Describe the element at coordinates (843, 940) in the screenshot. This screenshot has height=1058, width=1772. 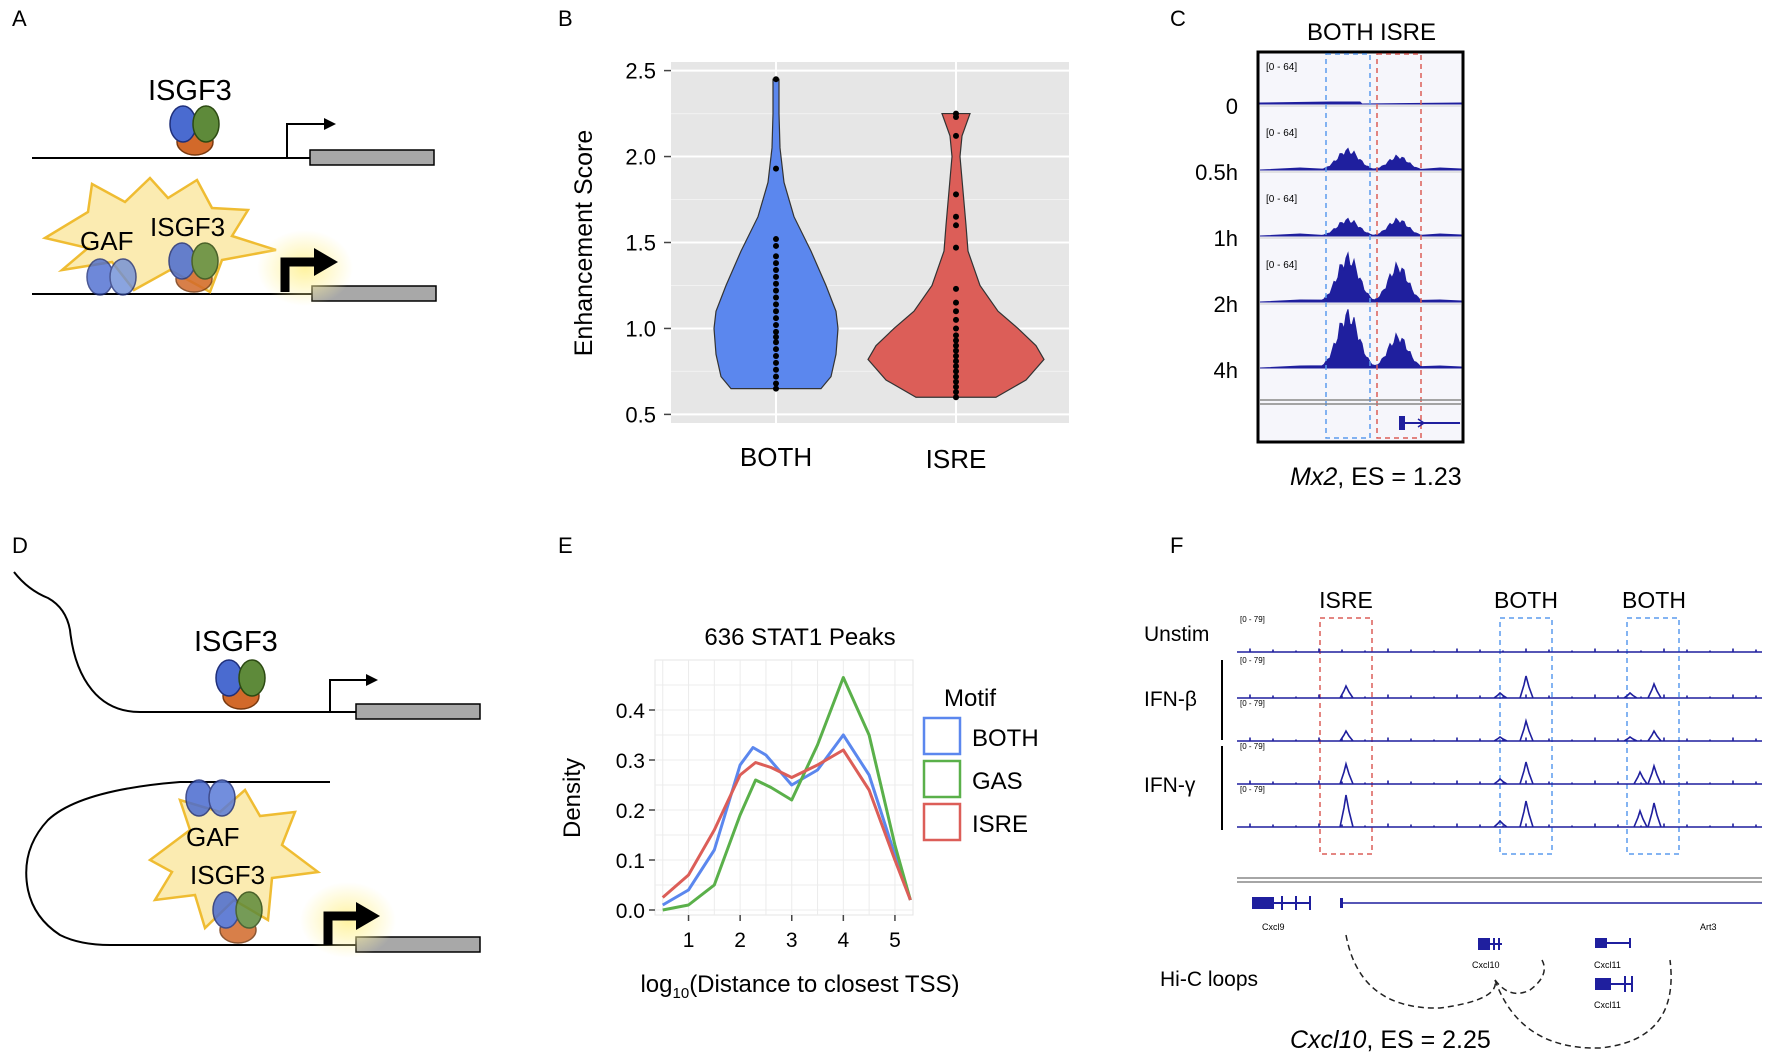
I see `x-tick-label: 4` at that location.